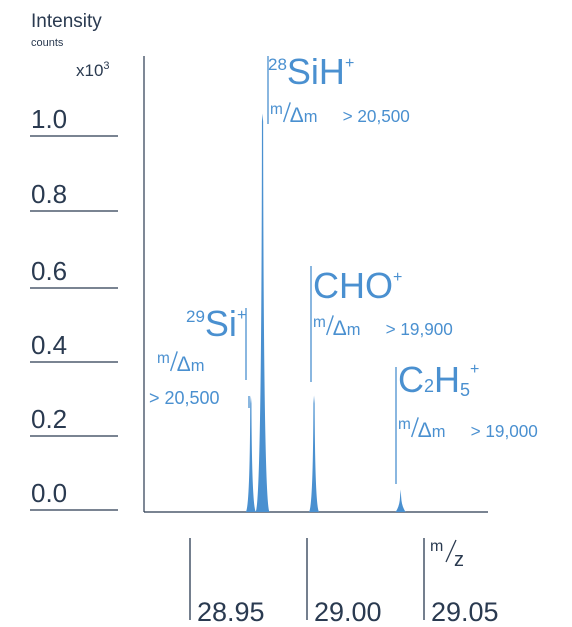 Image resolution: width=572 pixels, height=627 pixels. I want to click on y-tick-label: 0.4, so click(49, 345).